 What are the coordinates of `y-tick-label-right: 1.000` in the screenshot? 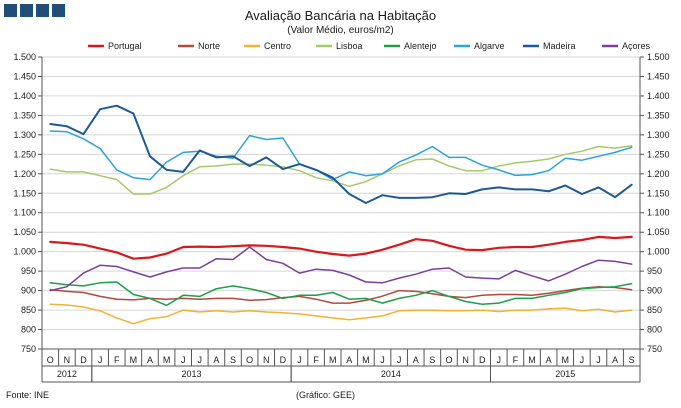 It's located at (658, 252).